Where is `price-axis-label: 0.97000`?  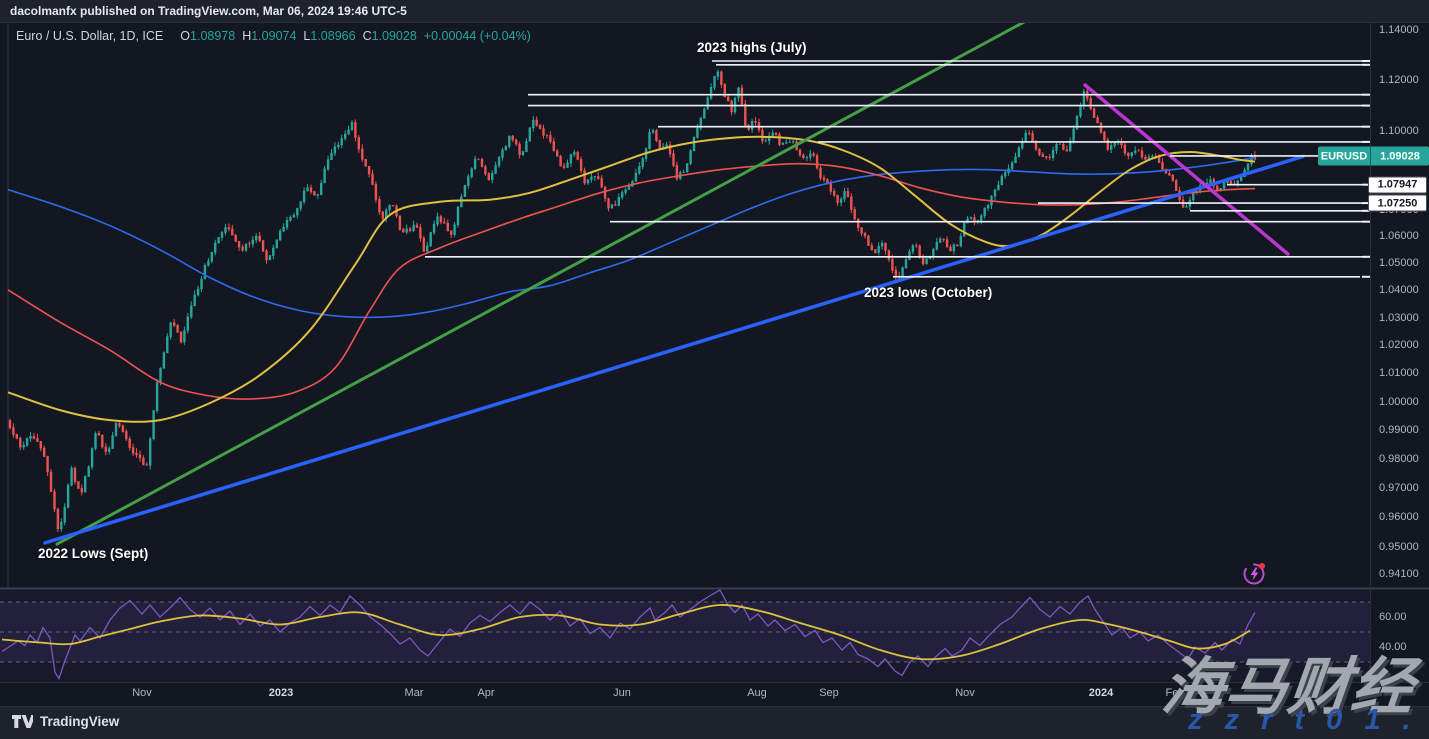 price-axis-label: 0.97000 is located at coordinates (1399, 487).